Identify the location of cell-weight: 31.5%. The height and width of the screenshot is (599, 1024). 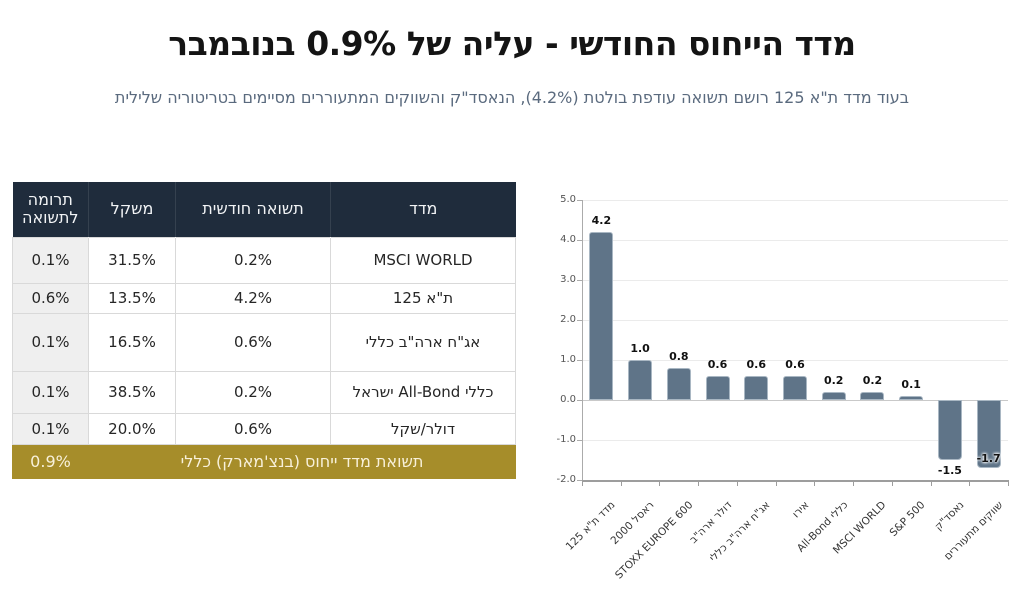
(132, 260).